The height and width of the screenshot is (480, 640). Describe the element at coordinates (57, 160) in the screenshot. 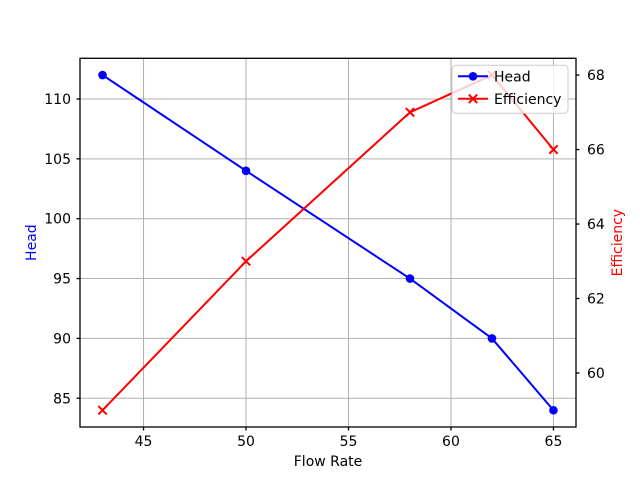

I see `y-left-tick-label: 105` at that location.